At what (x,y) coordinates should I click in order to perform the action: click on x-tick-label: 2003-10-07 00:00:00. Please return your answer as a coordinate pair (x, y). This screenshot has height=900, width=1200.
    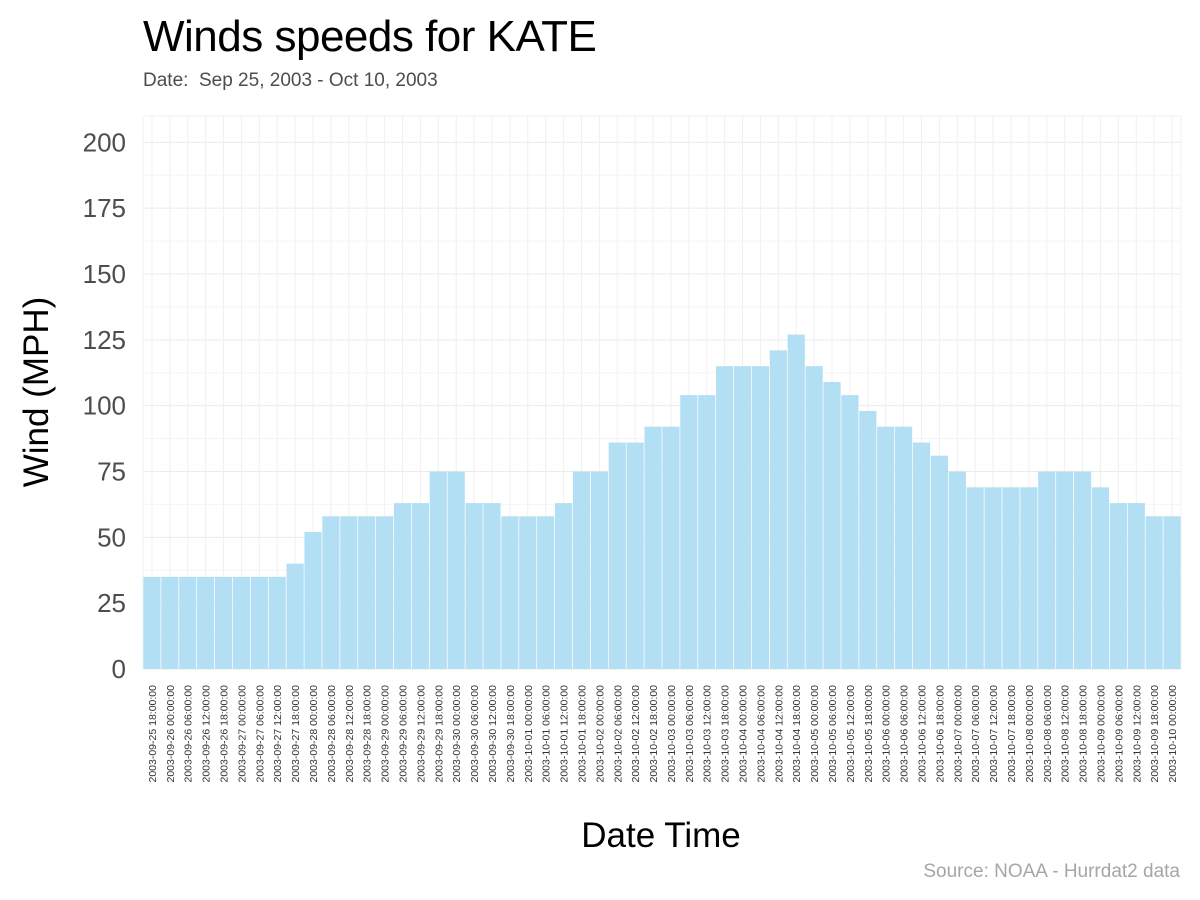
    Looking at the image, I should click on (958, 734).